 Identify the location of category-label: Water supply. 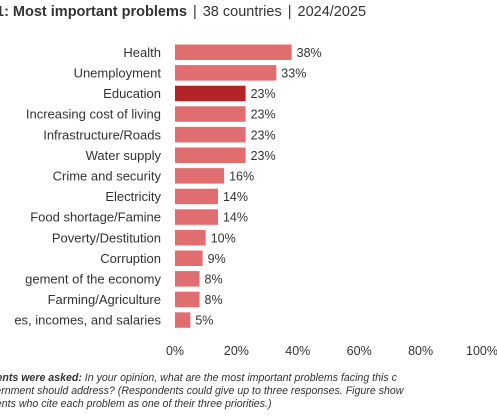
(124, 155).